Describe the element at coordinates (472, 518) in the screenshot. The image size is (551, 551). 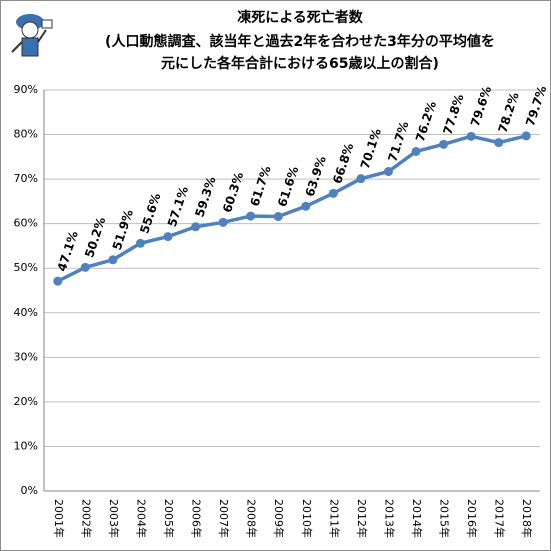
I see `x-tick-label: 2016年` at that location.